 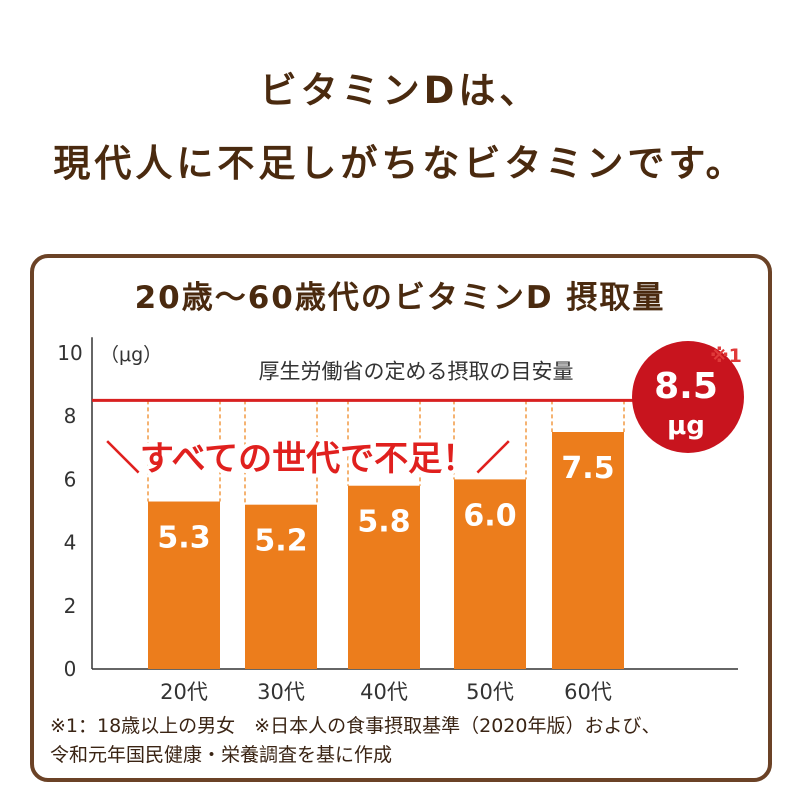 I want to click on reference-badge, so click(x=688, y=397).